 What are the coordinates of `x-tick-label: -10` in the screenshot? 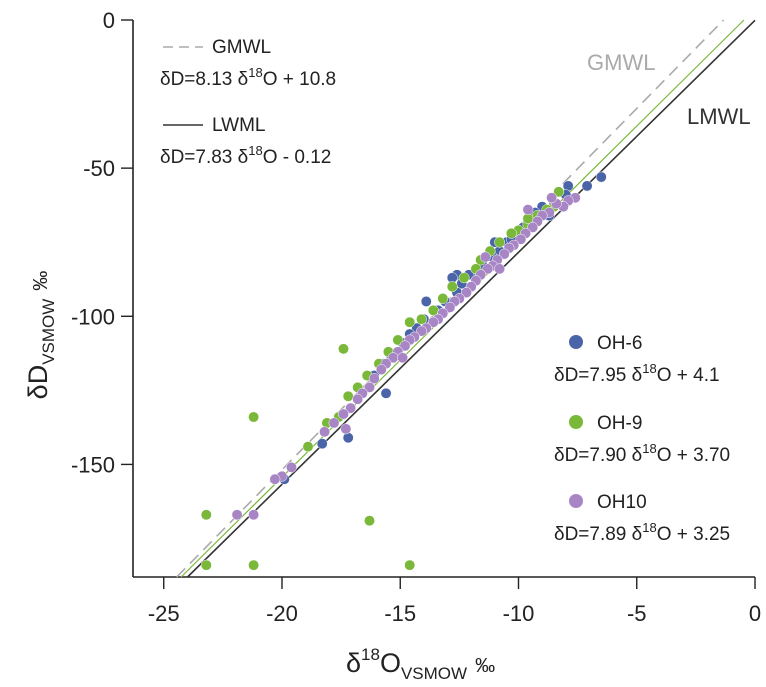 It's located at (519, 613).